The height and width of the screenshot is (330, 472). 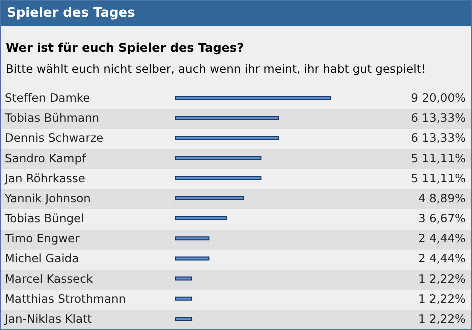 What do you see at coordinates (42, 259) in the screenshot?
I see `y-tick-label: Michel Gaida` at bounding box center [42, 259].